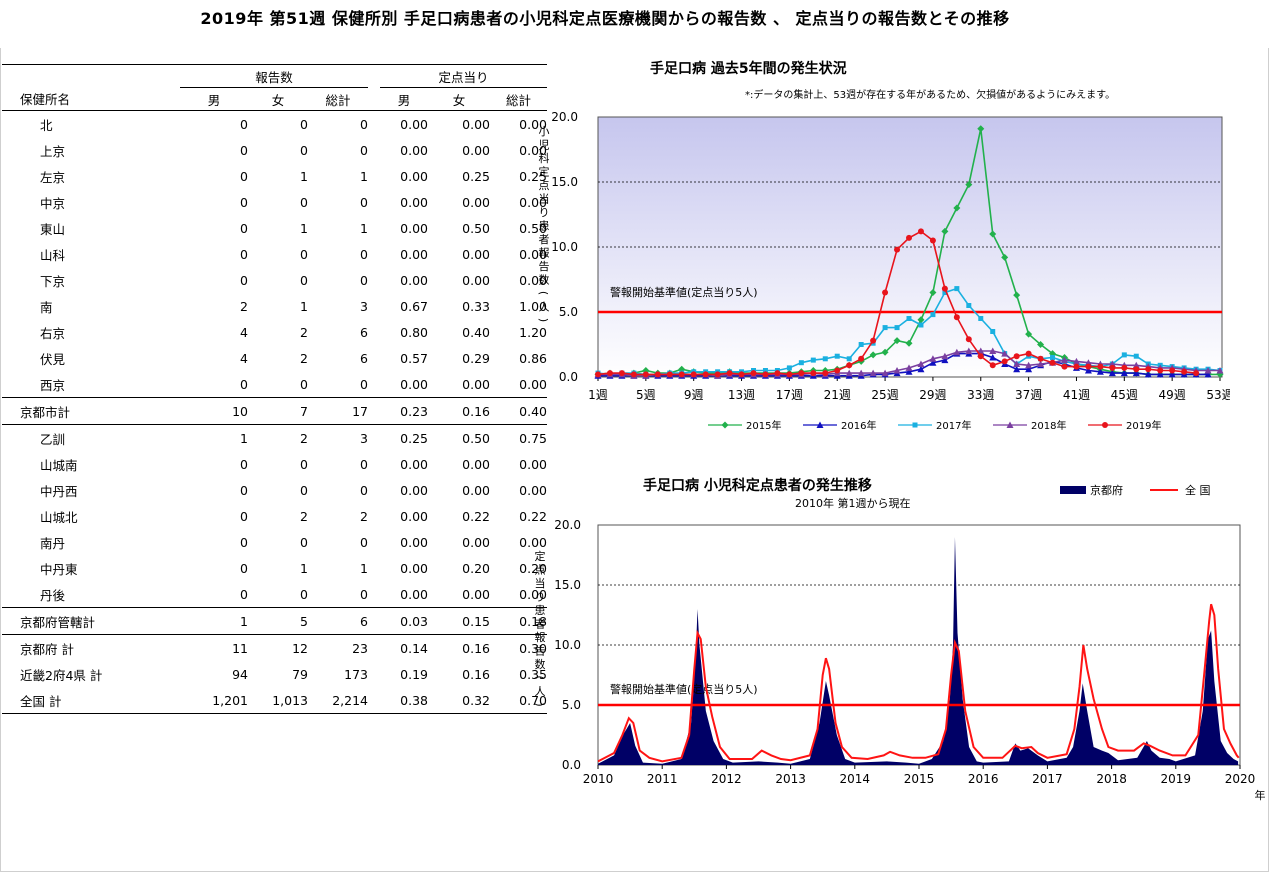 The image size is (1269, 872). What do you see at coordinates (518, 700) in the screenshot?
I see `row-per-total: 0.70` at bounding box center [518, 700].